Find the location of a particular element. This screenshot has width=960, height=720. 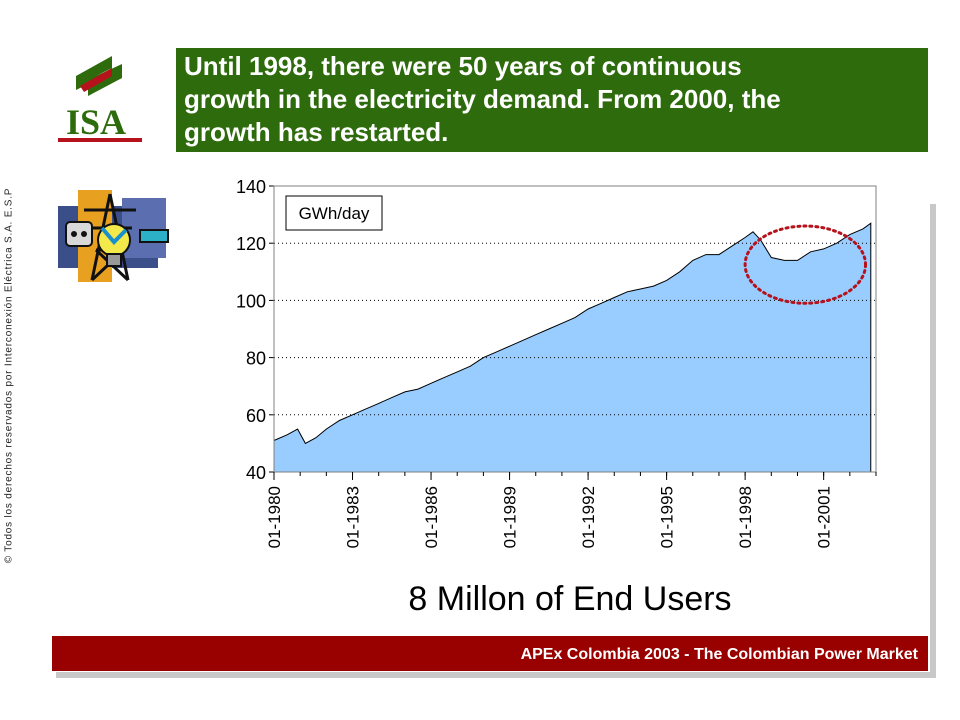

y-tick-label-0: 40 is located at coordinates (256, 473).